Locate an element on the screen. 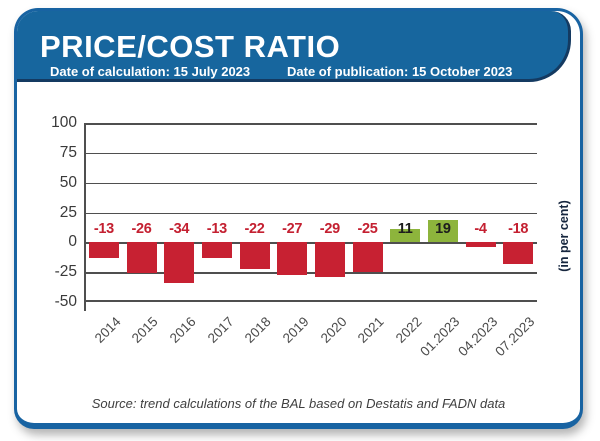  publication-date: Date of publication: 15 October 2023 is located at coordinates (400, 71).